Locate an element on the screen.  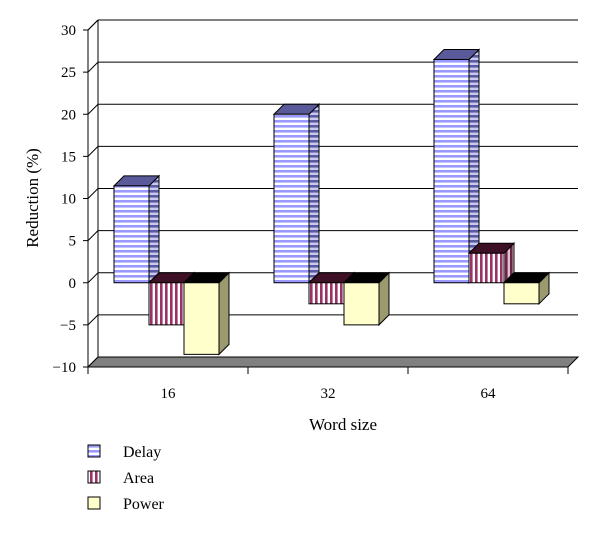
x-tick-label: 32 is located at coordinates (328, 394).